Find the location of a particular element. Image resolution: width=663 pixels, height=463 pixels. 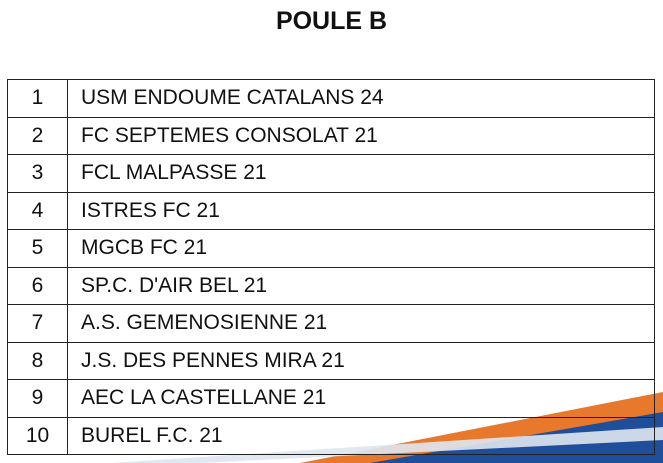

table-row: 3 FCL MALPASSE 21 is located at coordinates (331, 173).